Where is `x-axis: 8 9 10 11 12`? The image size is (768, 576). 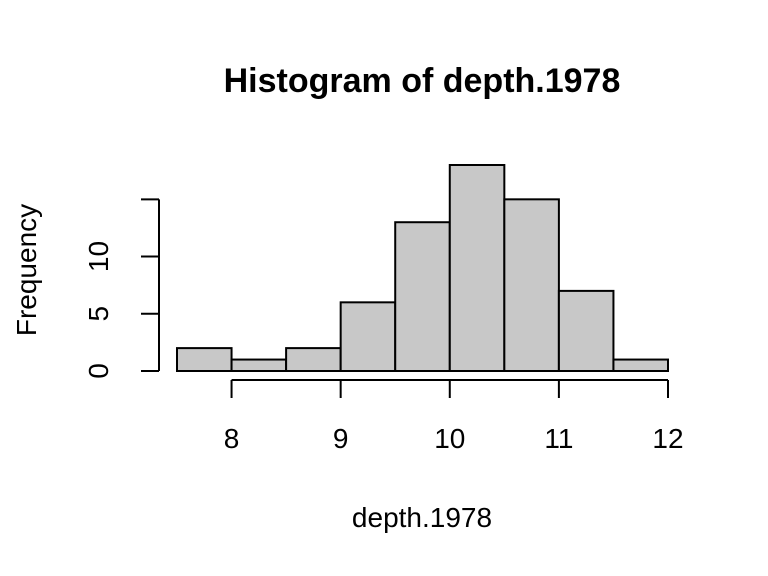 x-axis: 8 9 10 11 12 is located at coordinates (454, 416).